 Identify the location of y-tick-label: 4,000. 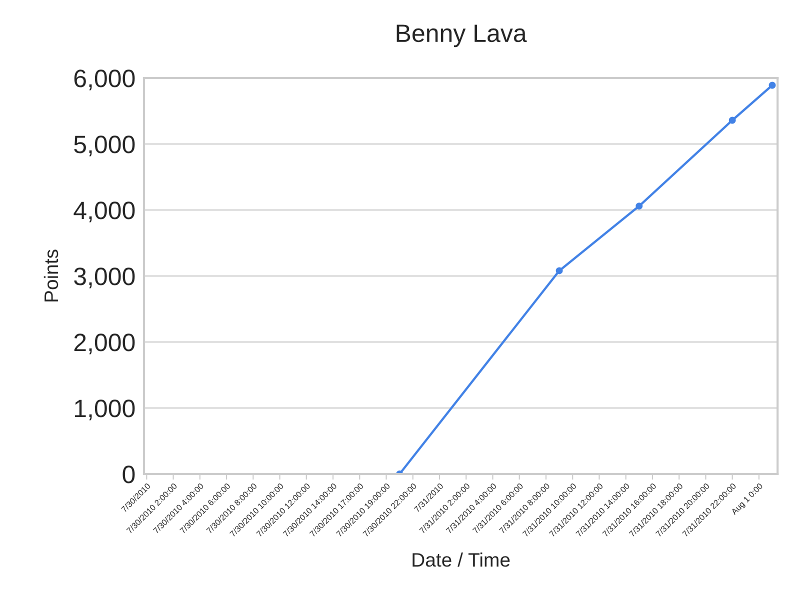
(104, 212).